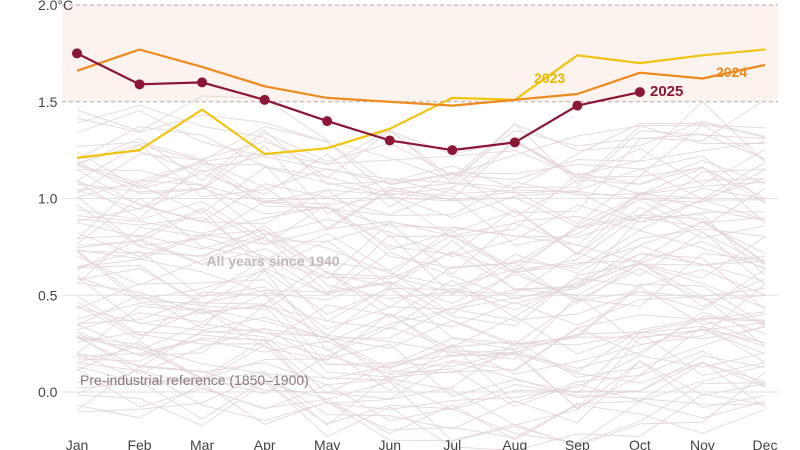 The width and height of the screenshot is (800, 450). I want to click on background-year-line-1948, so click(421, 392).